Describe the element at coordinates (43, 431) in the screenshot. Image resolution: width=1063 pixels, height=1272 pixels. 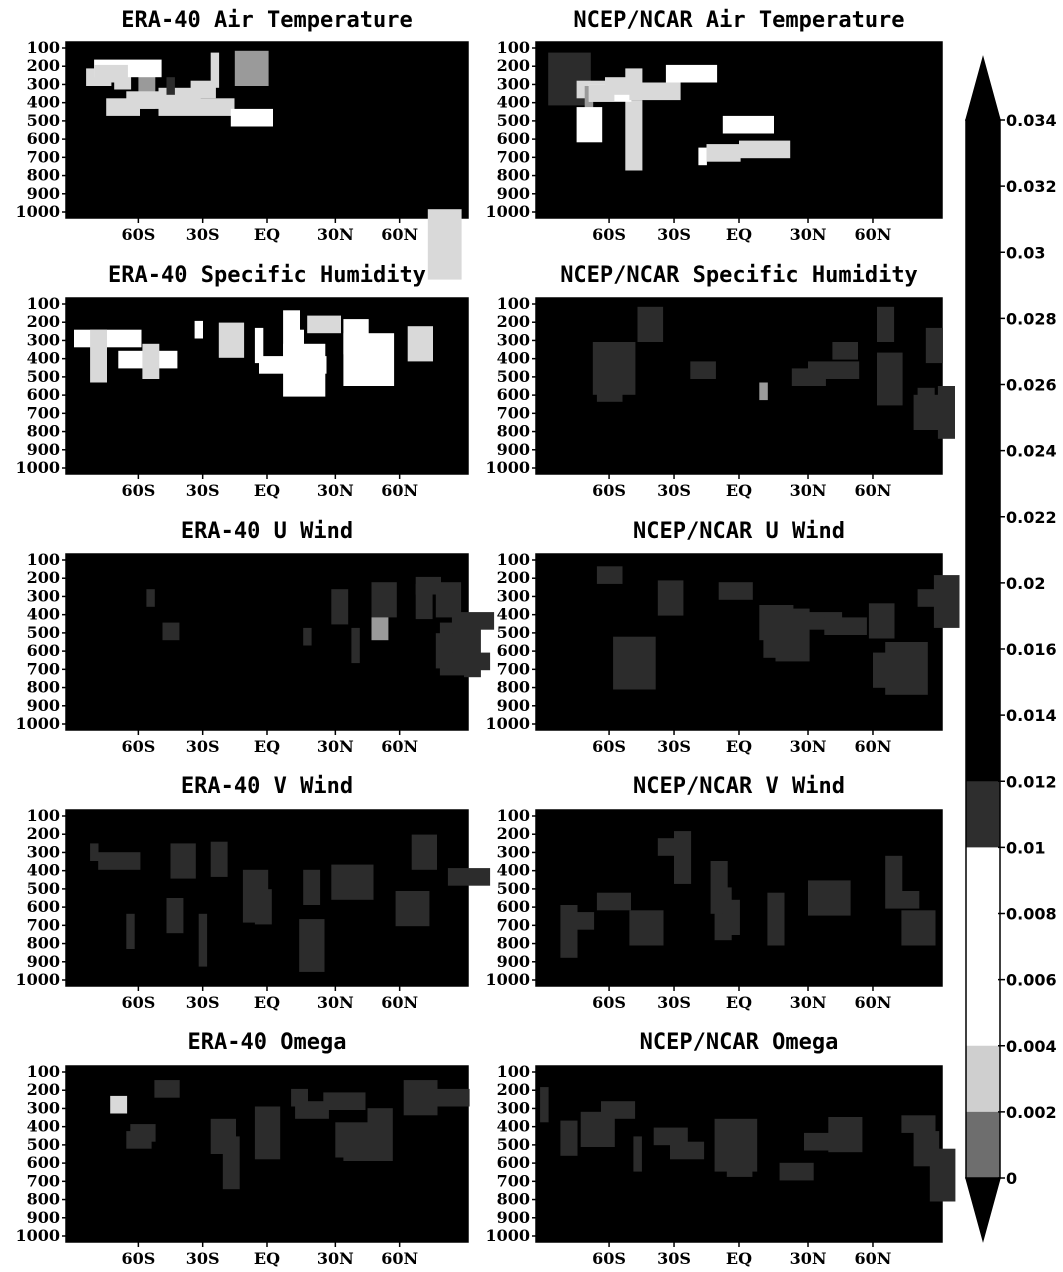
I see `y-tick-label: 800` at that location.